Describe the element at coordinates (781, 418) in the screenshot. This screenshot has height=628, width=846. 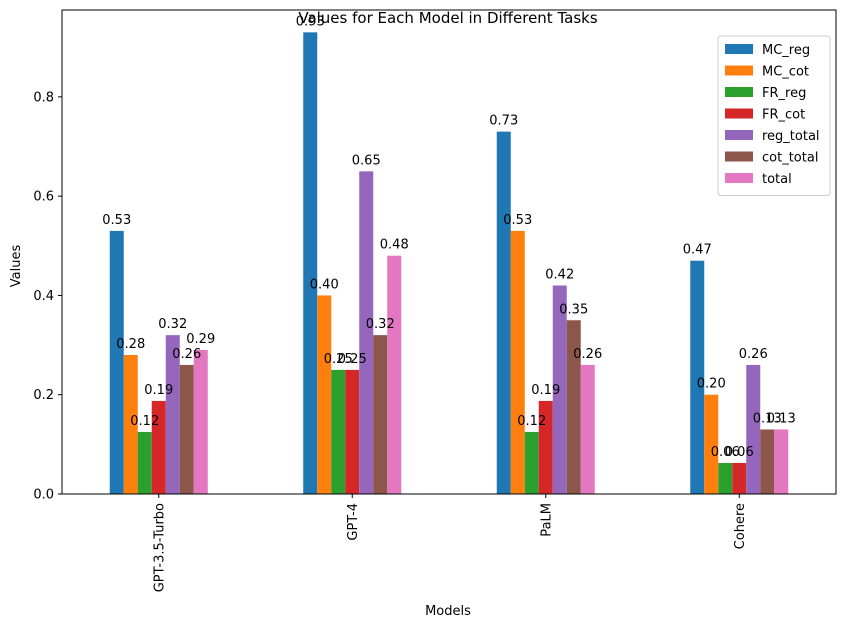
I see `data-label-total-3: 0.13` at that location.